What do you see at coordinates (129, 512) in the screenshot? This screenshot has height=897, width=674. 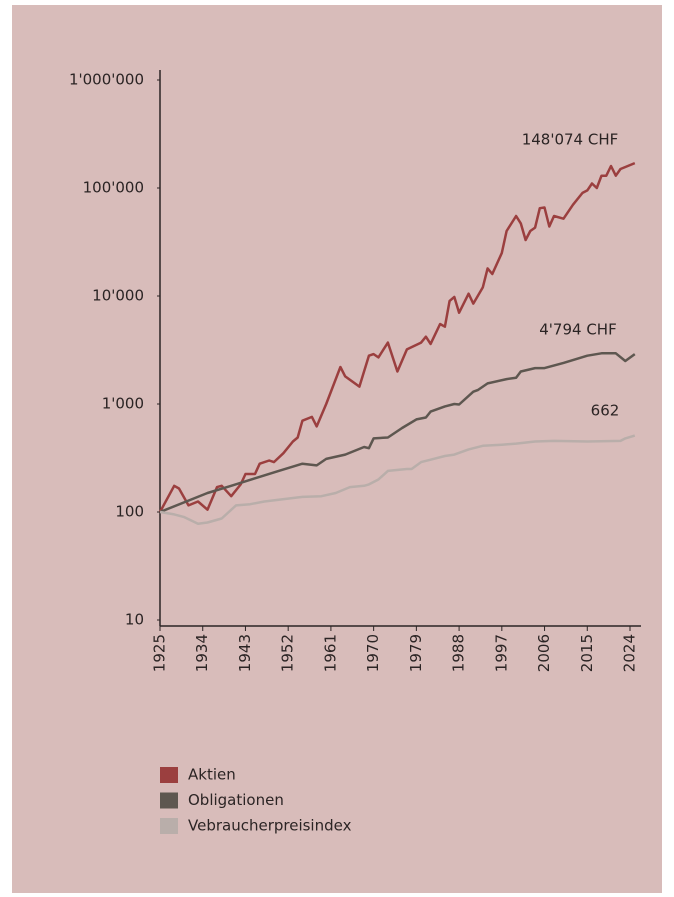 I see `y-tick-label: 100` at bounding box center [129, 512].